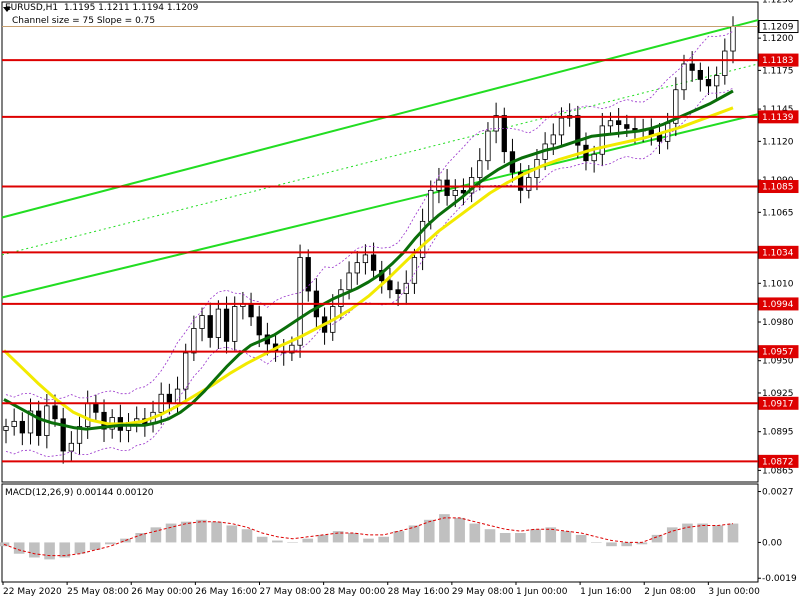 Image resolution: width=800 pixels, height=600 pixels. What do you see at coordinates (734, 592) in the screenshot?
I see `time-axis-label: 3 Jun 00:00` at bounding box center [734, 592].